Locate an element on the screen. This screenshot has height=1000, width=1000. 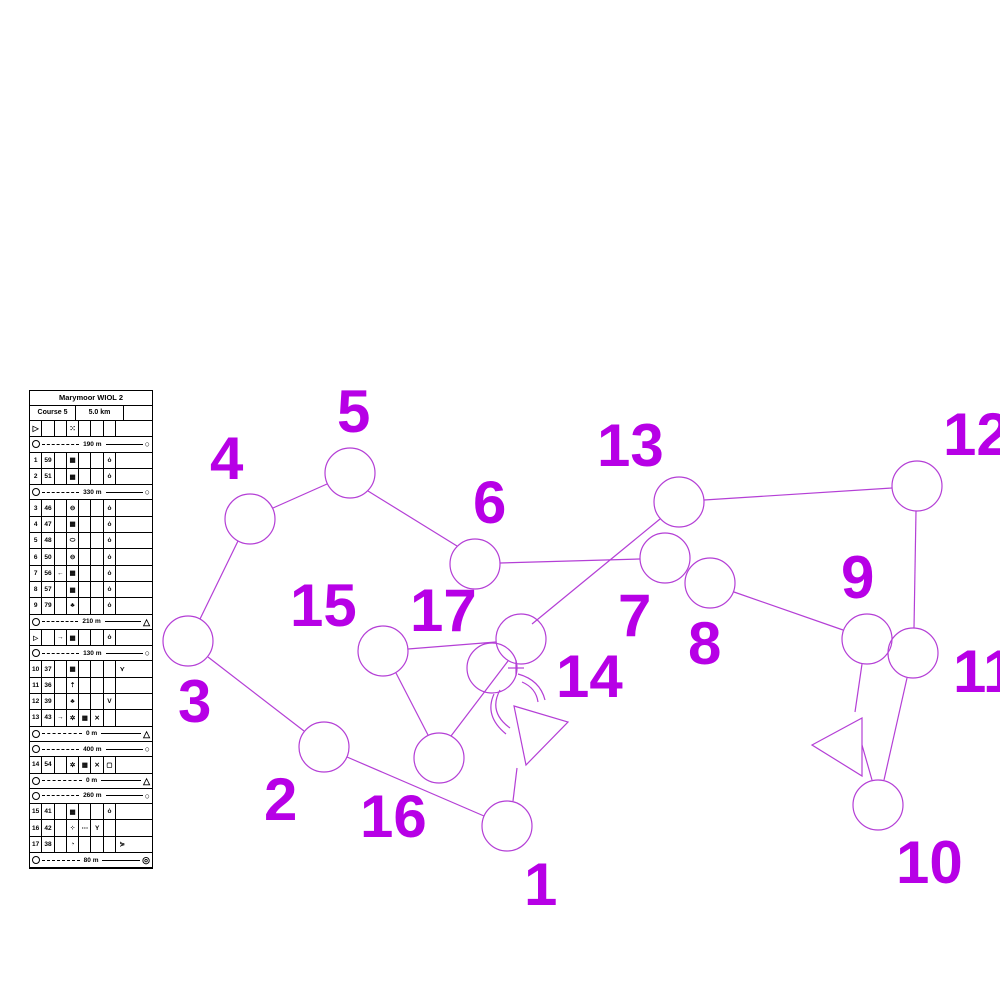
leg-distance: 190 m is located at coordinates (92, 444).